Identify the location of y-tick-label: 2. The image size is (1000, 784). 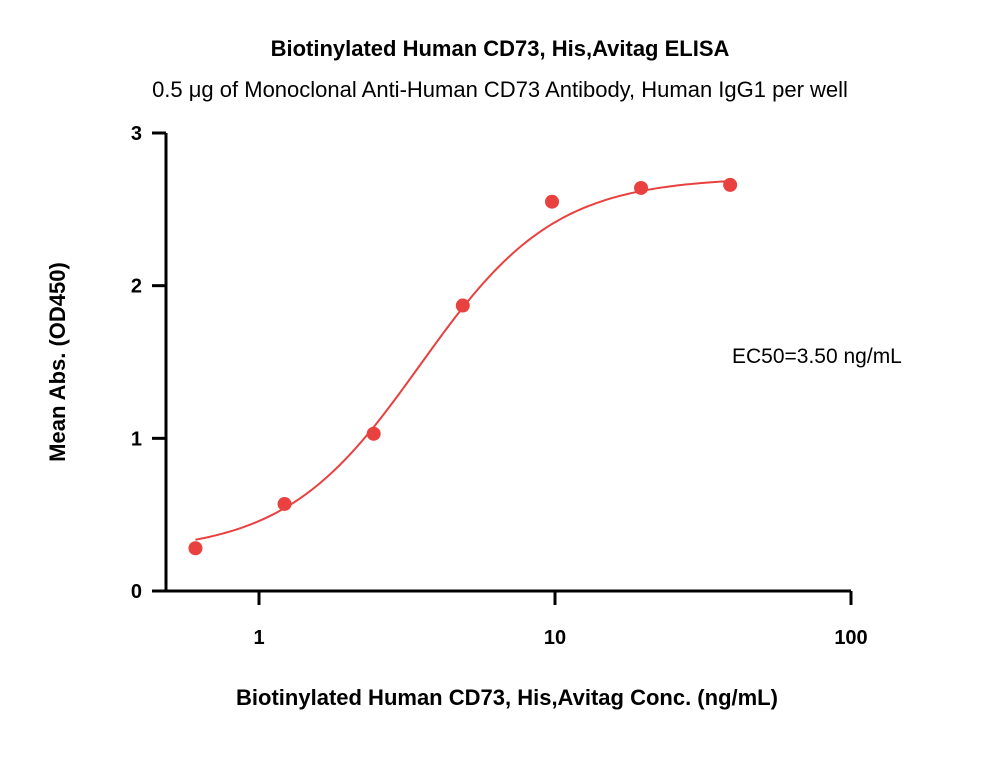
(136, 287).